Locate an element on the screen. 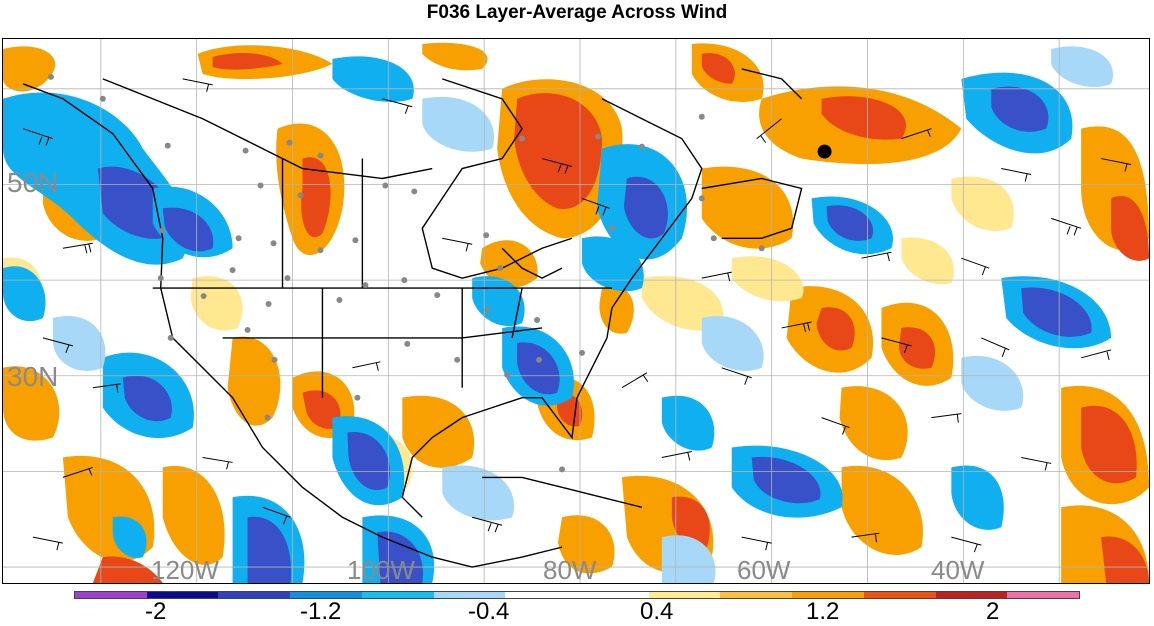 The image size is (1154, 626). lat-label-30n: 30N is located at coordinates (33, 376).